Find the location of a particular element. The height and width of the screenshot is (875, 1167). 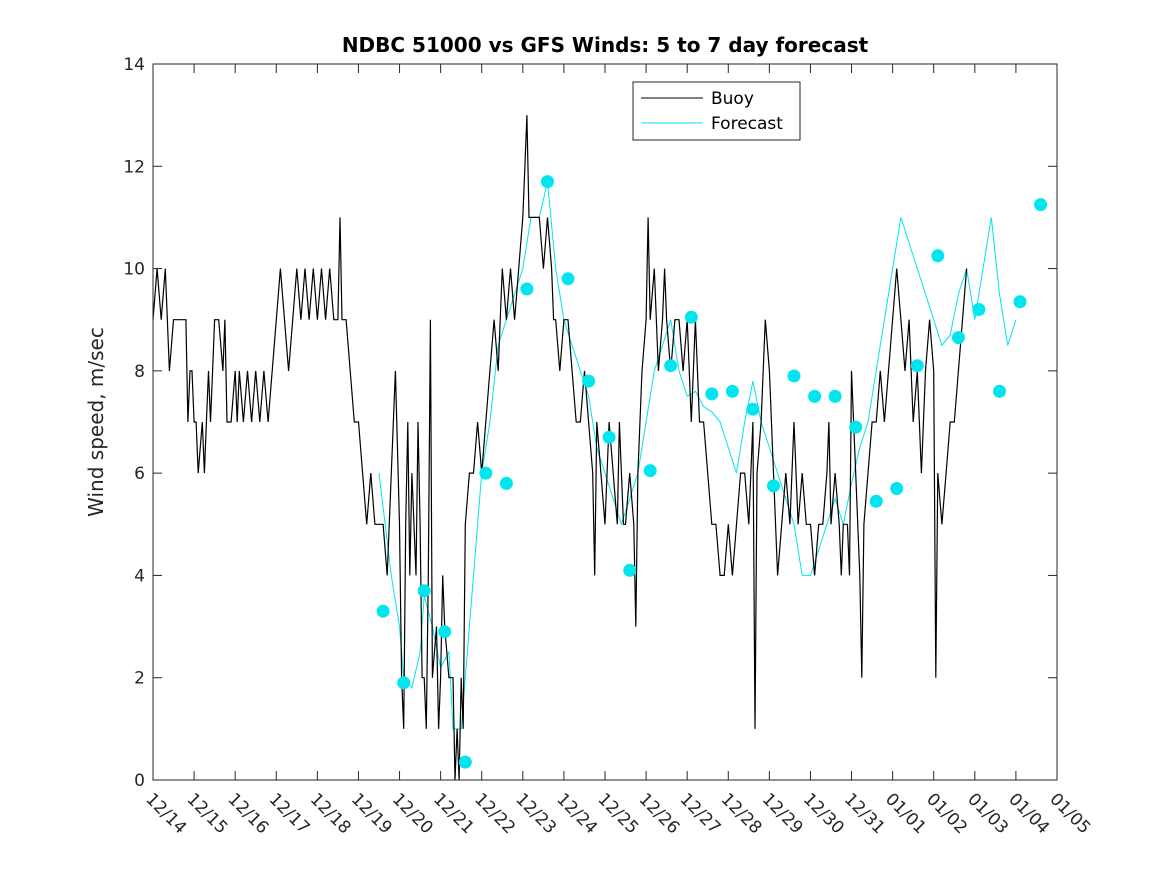

legend-forecast-label: Forecast is located at coordinates (747, 124).